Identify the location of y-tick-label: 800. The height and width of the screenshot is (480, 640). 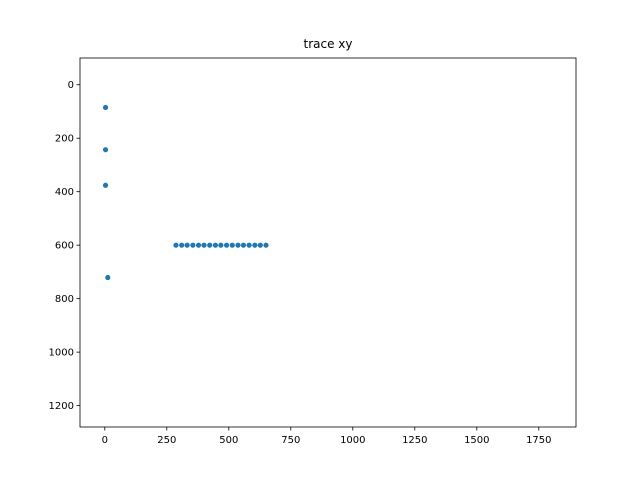
(64, 299).